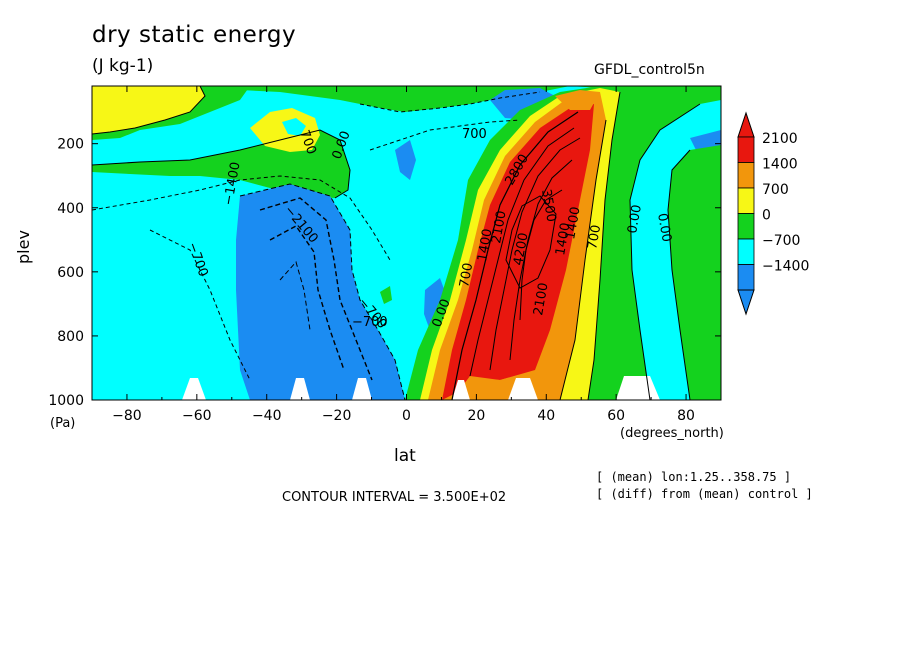 This screenshot has height=654, width=904. Describe the element at coordinates (521, 248) in the screenshot. I see `contour-label: 4200` at that location.